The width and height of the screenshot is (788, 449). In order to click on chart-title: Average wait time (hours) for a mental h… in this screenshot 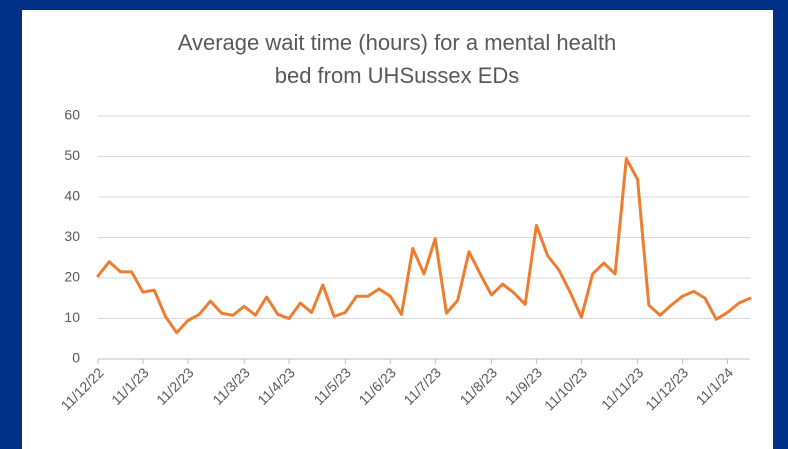, I will do `click(397, 42)`.